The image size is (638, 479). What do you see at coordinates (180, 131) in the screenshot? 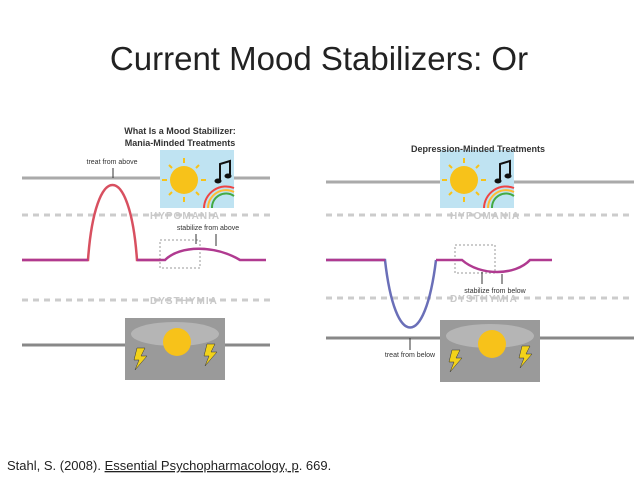
I see `panel-heading: What Is a Mood Stabilizer:` at bounding box center [180, 131].